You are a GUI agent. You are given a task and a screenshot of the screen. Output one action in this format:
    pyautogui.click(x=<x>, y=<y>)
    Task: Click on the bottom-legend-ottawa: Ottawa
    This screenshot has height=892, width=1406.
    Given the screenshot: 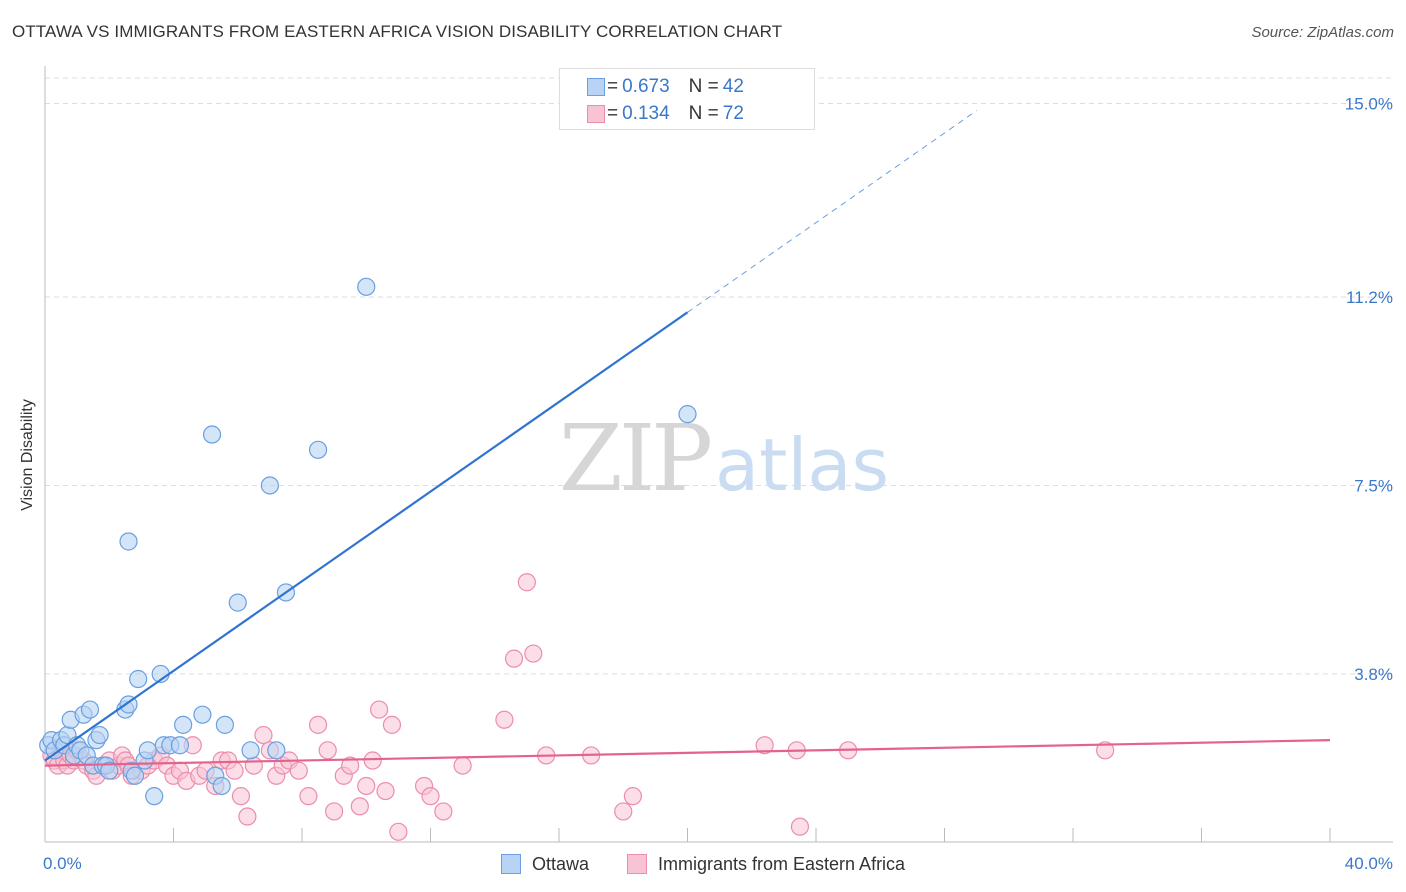 What is the action you would take?
    pyautogui.click(x=545, y=864)
    